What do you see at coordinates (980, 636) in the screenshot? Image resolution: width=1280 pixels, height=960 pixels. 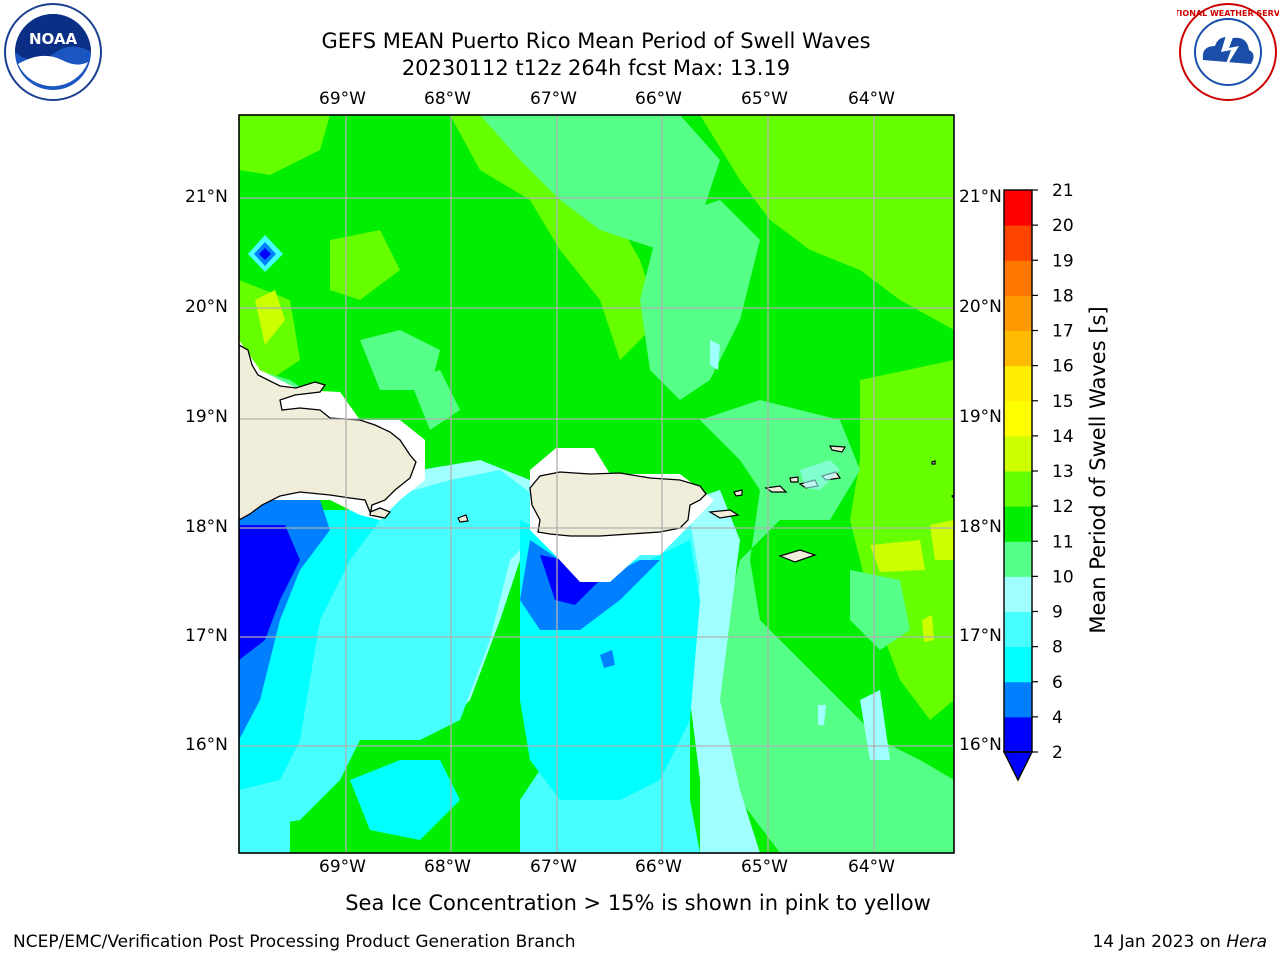 I see `lat-label-right: 17°N` at bounding box center [980, 636].